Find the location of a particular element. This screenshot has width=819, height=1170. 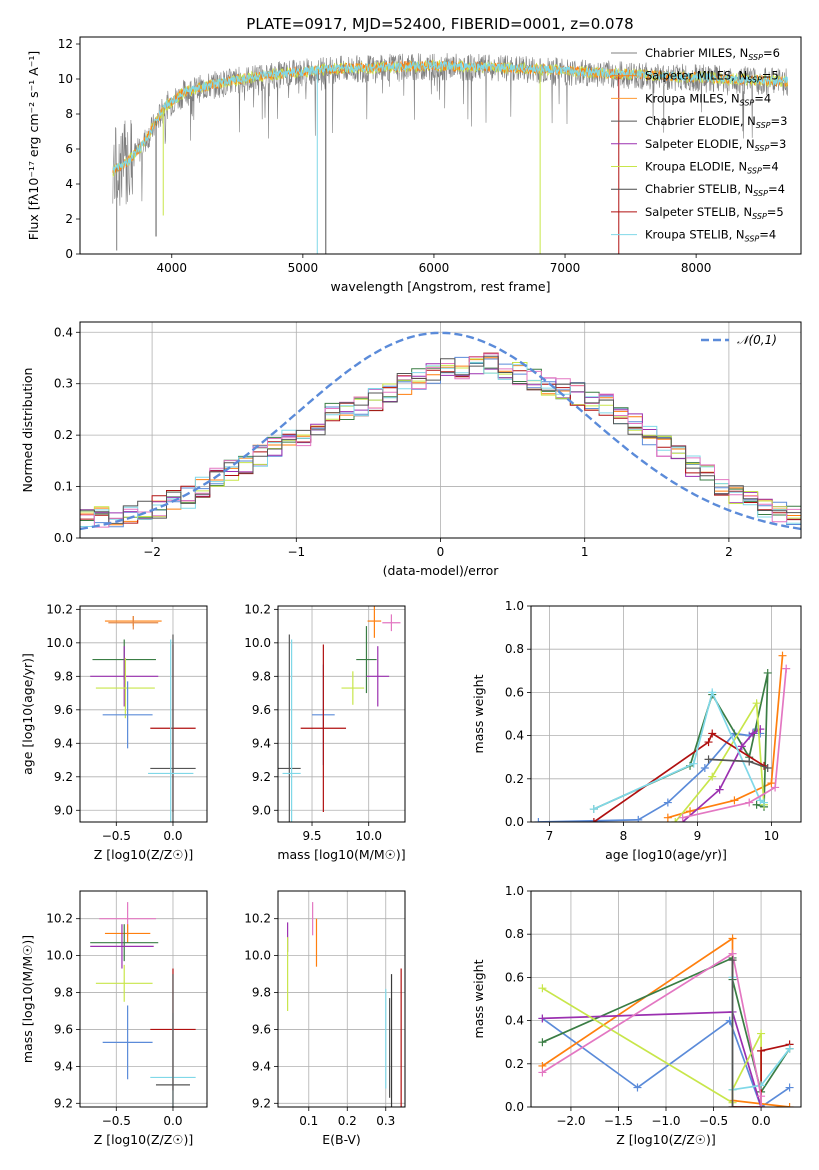

y-tick-label: 9.8 is located at coordinates (261, 993).